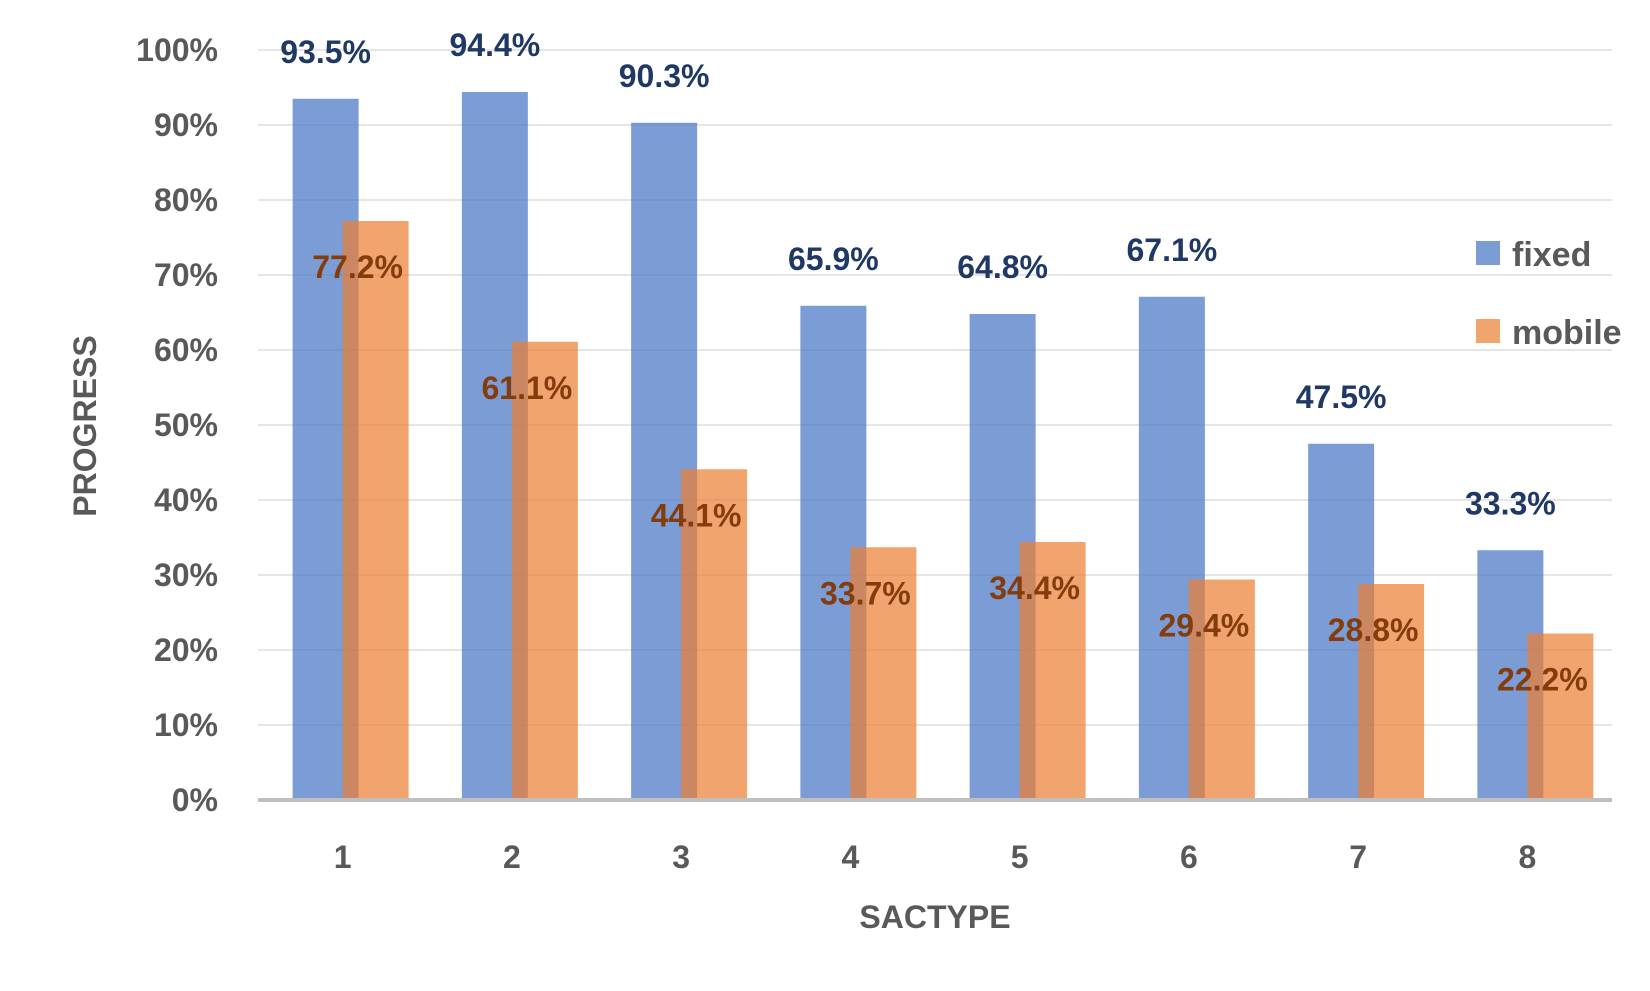 This screenshot has width=1650, height=991. I want to click on legend: fixed mobile, so click(1549, 294).